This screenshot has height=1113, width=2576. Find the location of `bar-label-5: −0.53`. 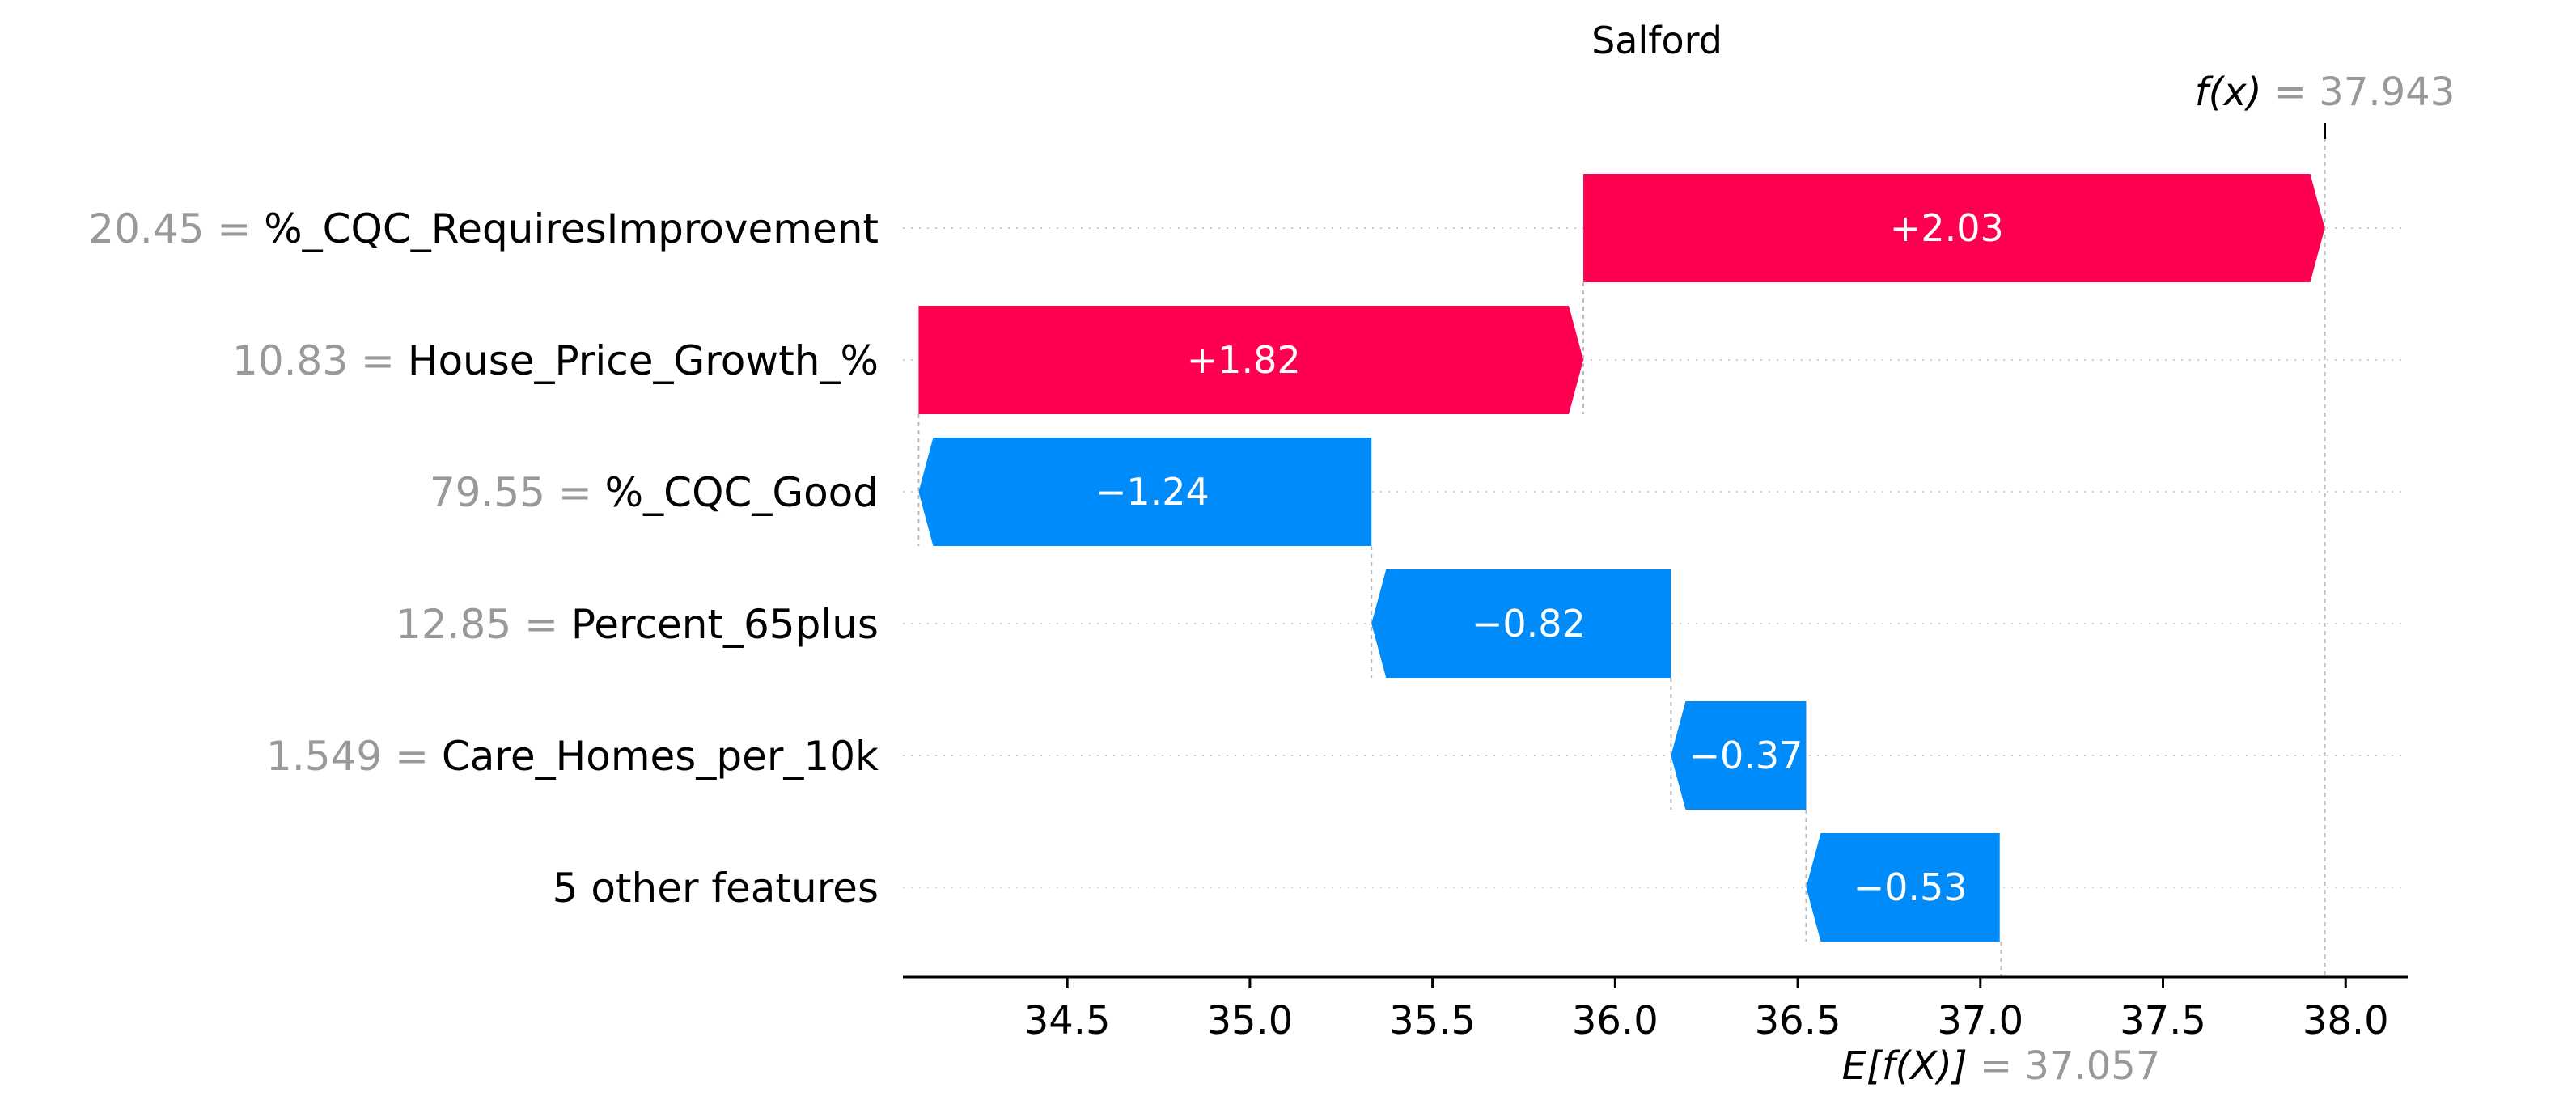

bar-label-5: −0.53 is located at coordinates (1911, 887).